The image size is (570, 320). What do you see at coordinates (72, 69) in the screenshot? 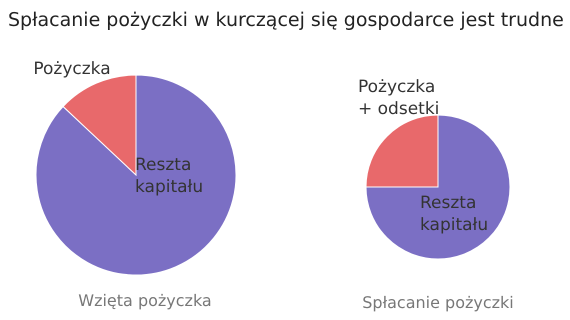
I see `slice-label: Pożyczka` at bounding box center [72, 69].